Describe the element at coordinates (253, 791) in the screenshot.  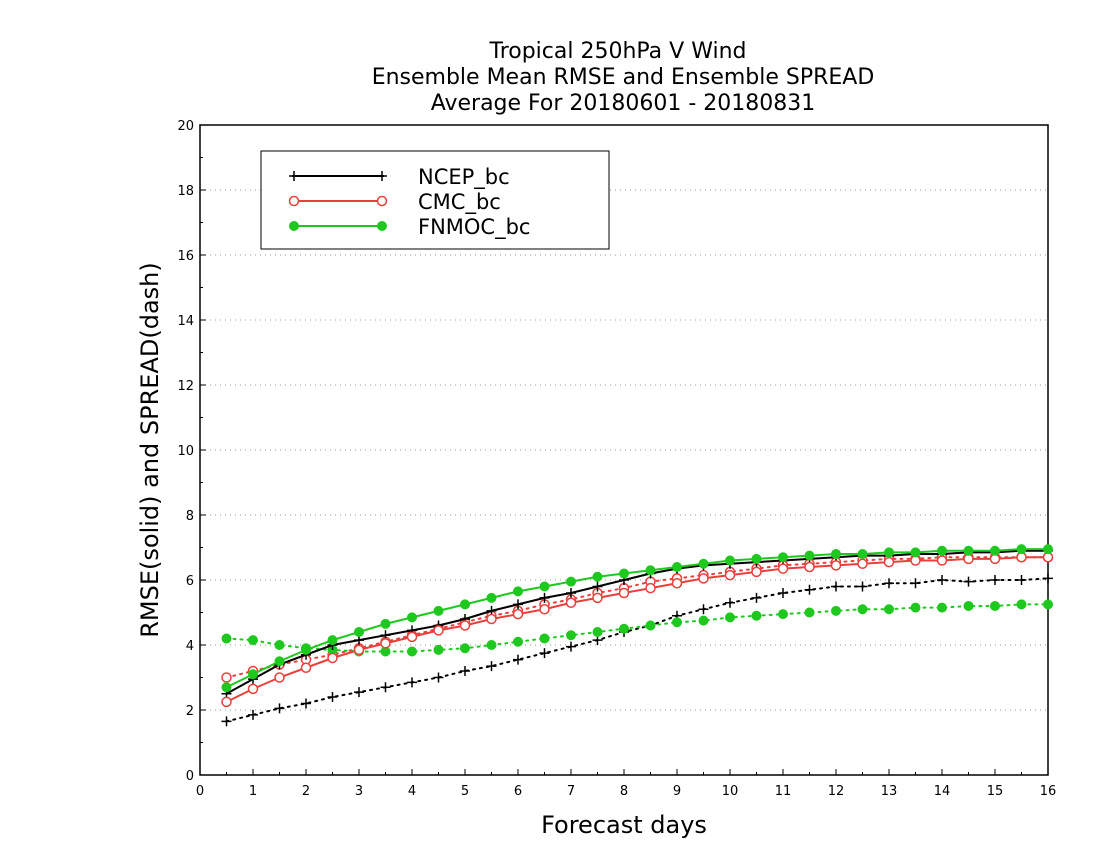
I see `x-tick-label: 1` at that location.